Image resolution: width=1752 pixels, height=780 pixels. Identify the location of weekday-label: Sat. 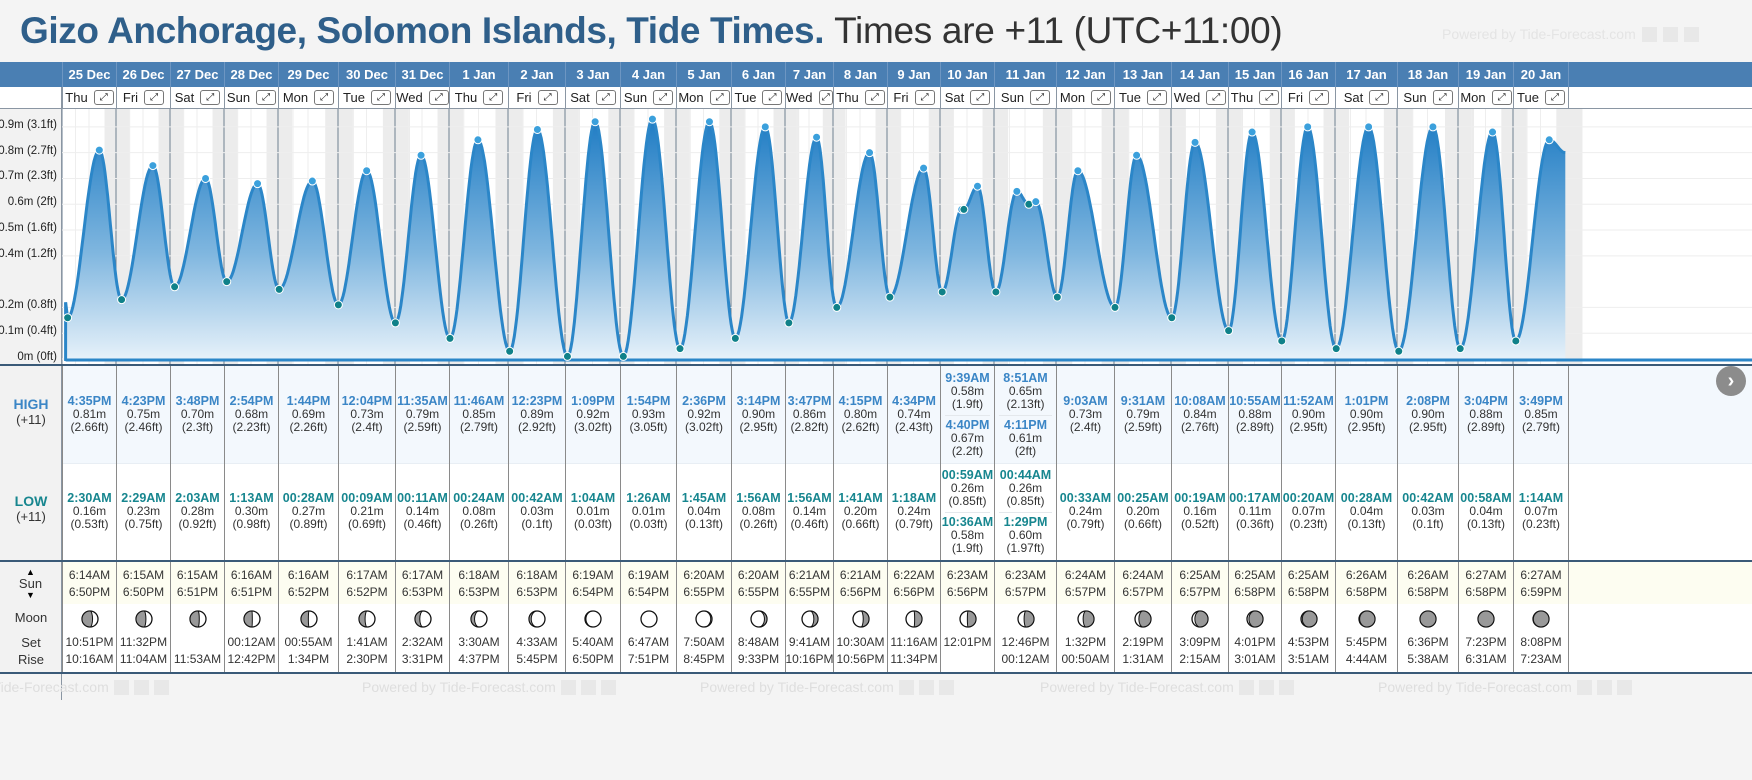
(184, 97).